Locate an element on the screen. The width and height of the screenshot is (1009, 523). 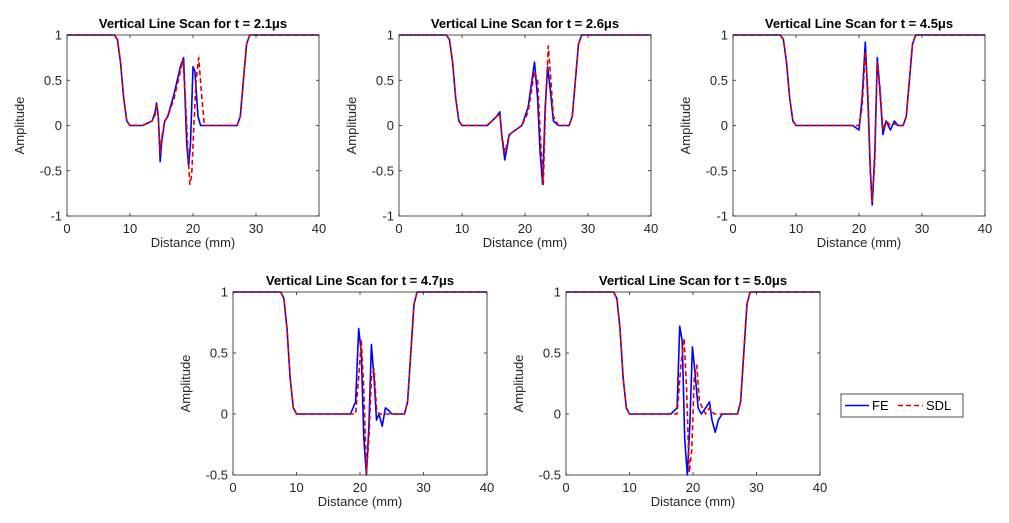
chart-title: Vertical Line Scan for t = 5.0μs is located at coordinates (693, 280).